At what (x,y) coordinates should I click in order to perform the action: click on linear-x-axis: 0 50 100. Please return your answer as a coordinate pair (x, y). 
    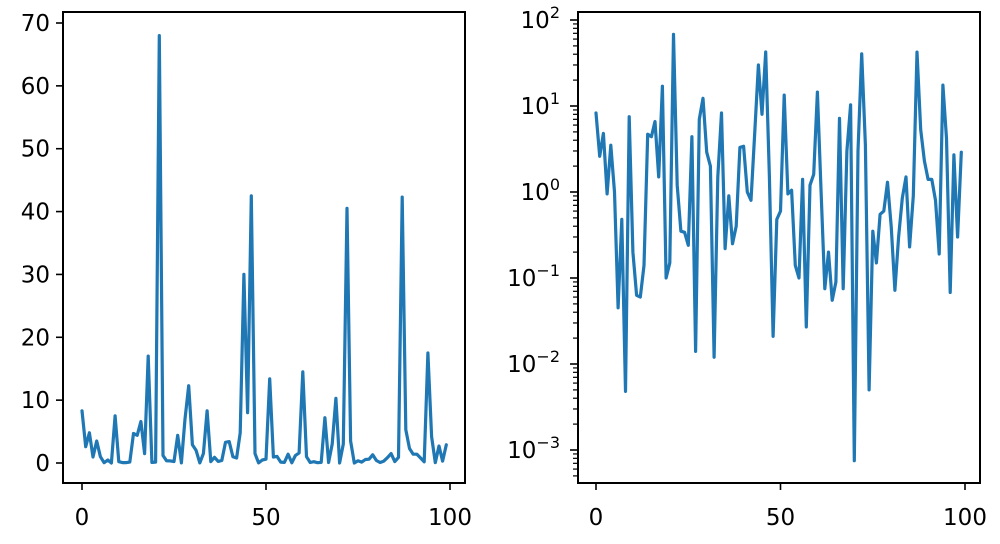
    Looking at the image, I should click on (273, 507).